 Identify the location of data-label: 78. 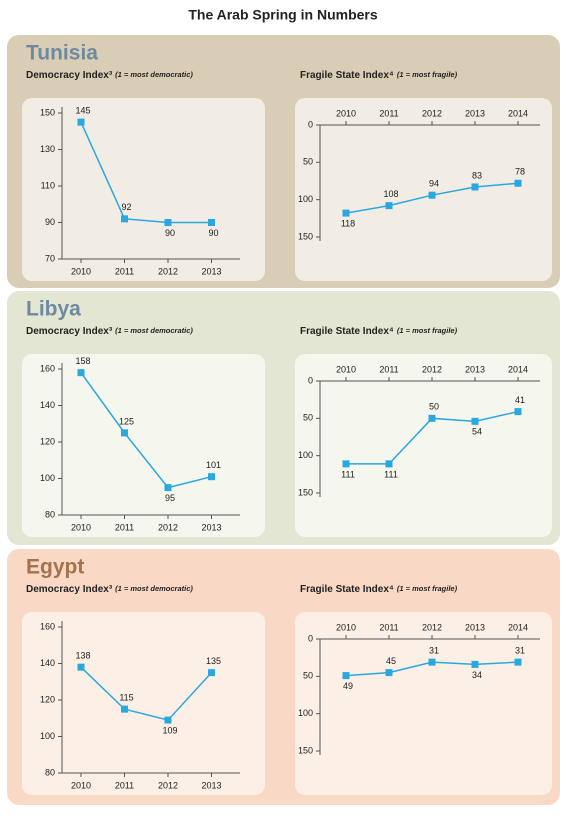
(520, 172).